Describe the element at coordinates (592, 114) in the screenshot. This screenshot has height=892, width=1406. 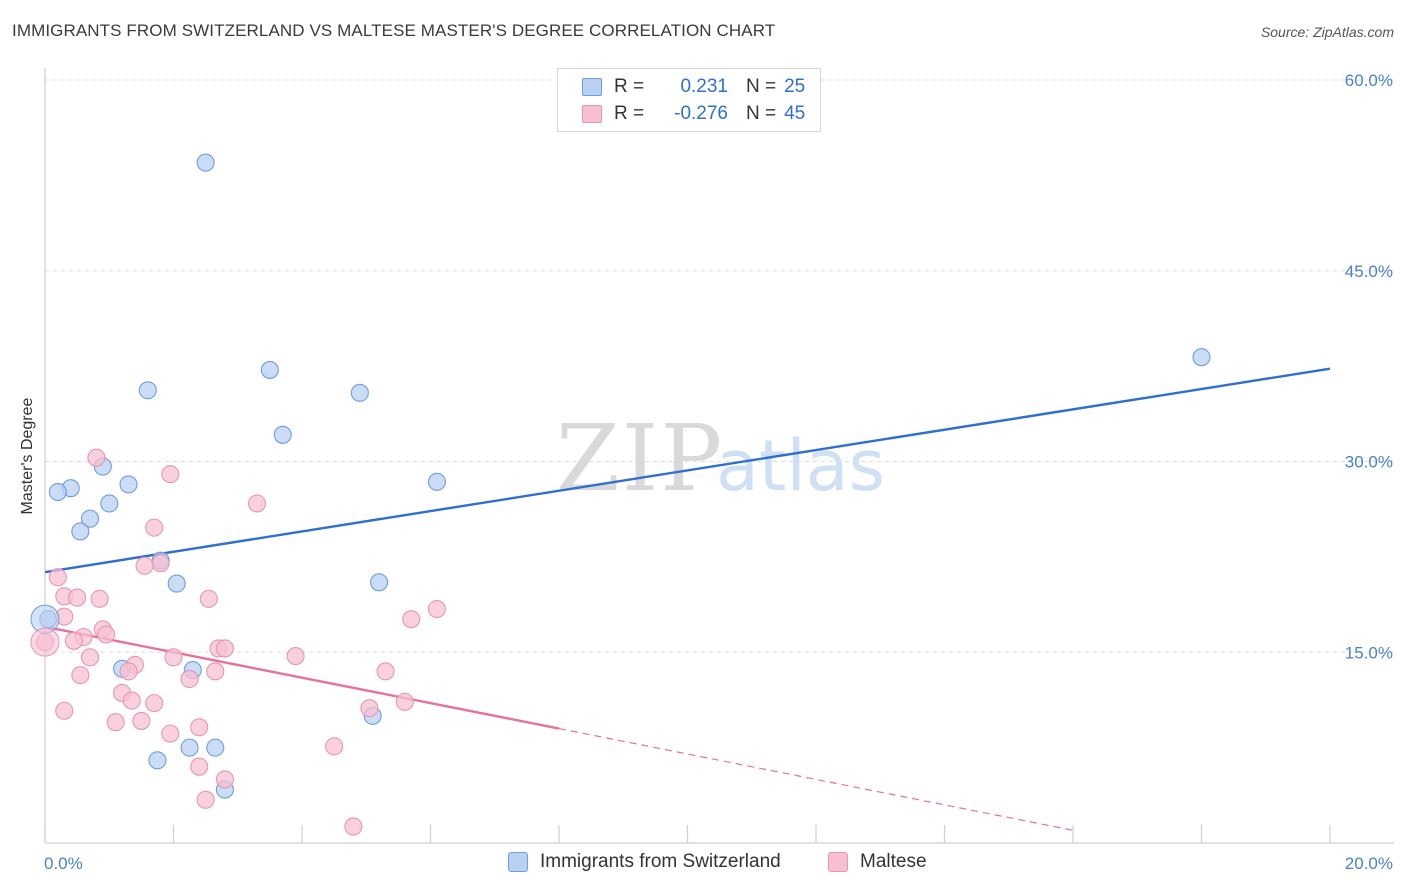
I see `pink-swatch-icon` at that location.